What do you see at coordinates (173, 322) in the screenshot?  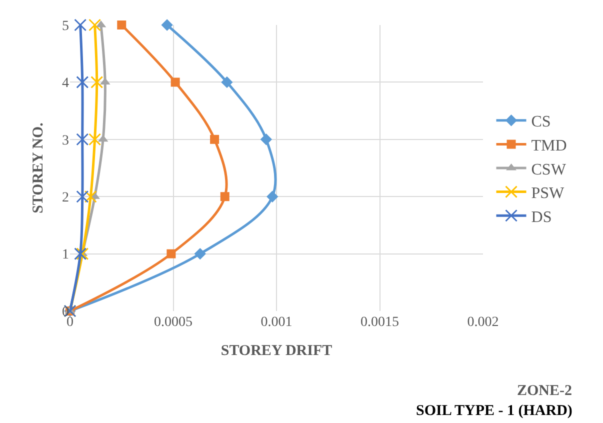 I see `x-tick-label: 0.0005` at bounding box center [173, 322].